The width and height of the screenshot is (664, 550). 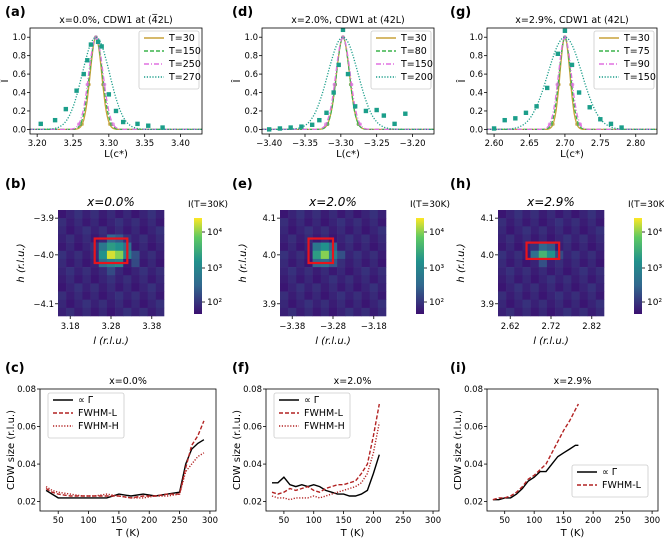 What do you see at coordinates (128, 450) in the screenshot?
I see `axes-frame` at bounding box center [128, 450].